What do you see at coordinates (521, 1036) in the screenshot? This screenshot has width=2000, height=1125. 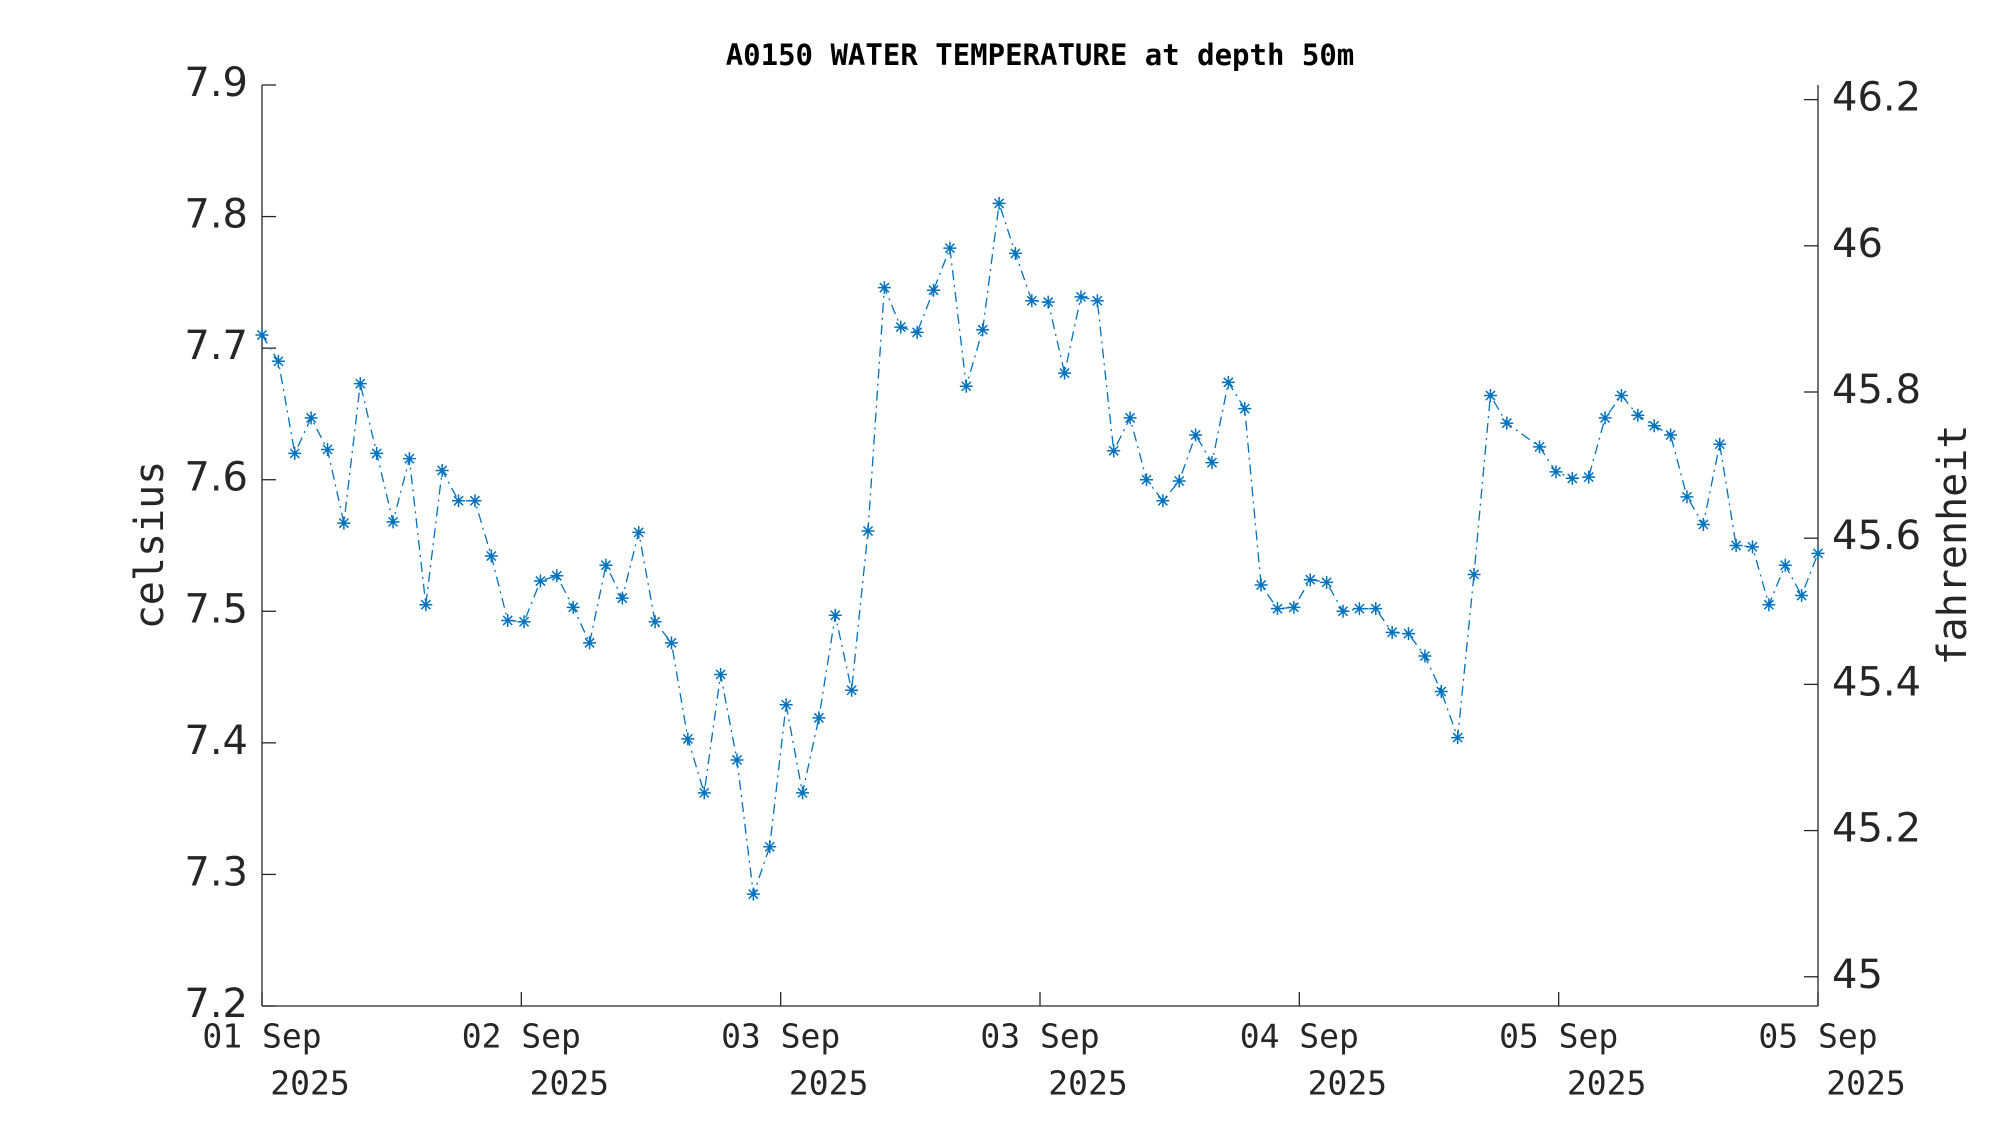 I see `x-tick-label: 02 Sep` at bounding box center [521, 1036].